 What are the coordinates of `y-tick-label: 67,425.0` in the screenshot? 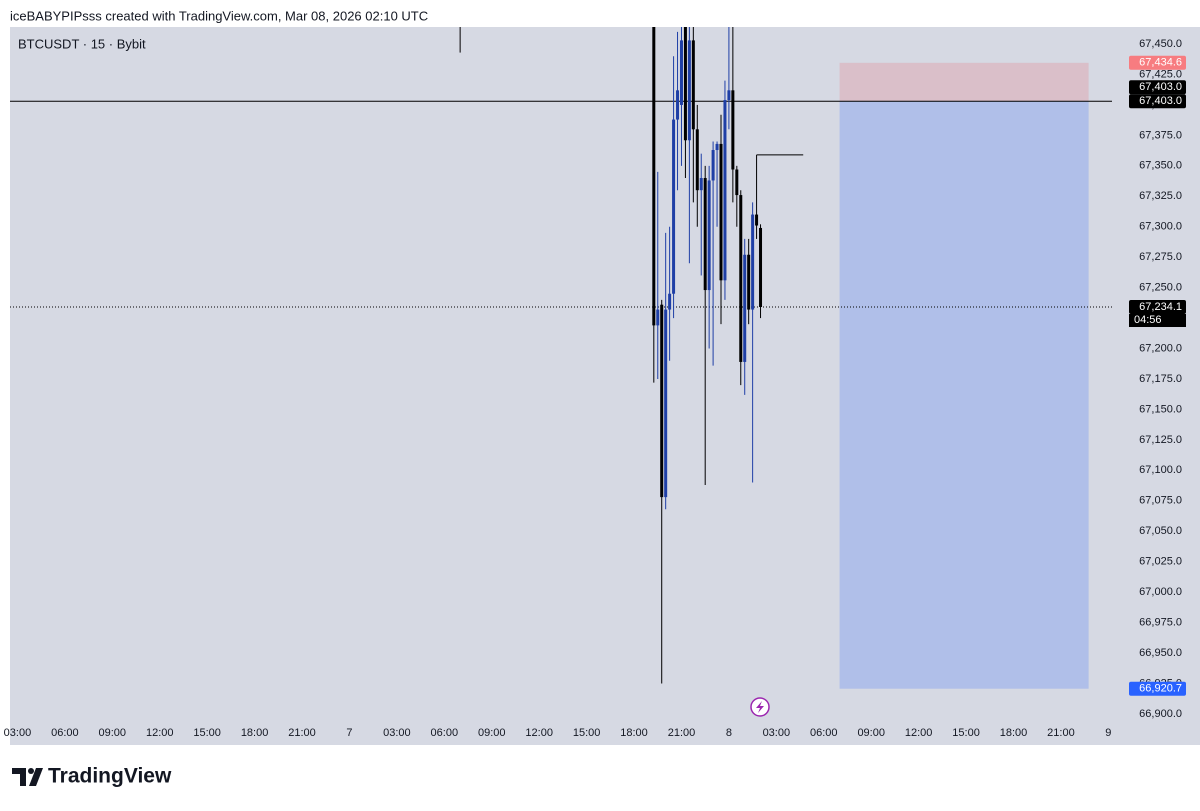 It's located at (1160, 74).